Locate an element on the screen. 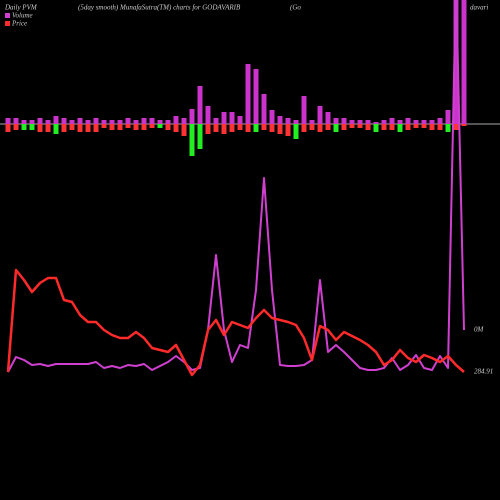  price-label: 284.91 is located at coordinates (483, 372).